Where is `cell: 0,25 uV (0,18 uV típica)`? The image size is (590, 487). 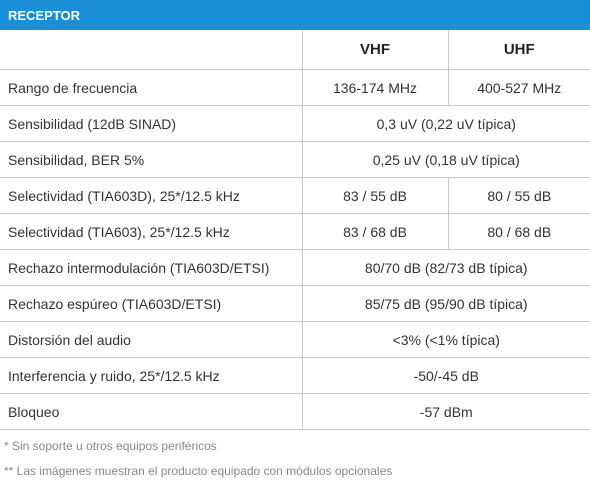
cell: 0,25 uV (0,18 uV típica) is located at coordinates (445, 159).